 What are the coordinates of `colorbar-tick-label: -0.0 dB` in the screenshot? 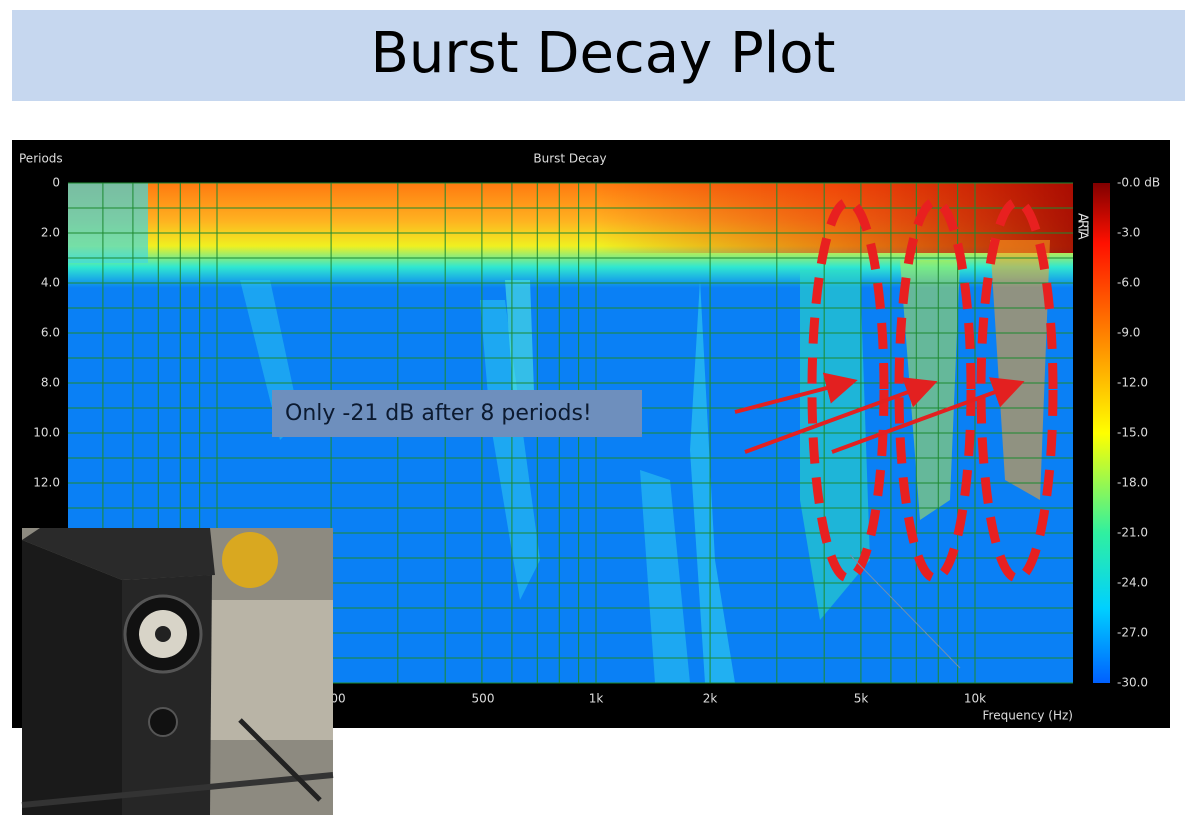 It's located at (1138, 183).